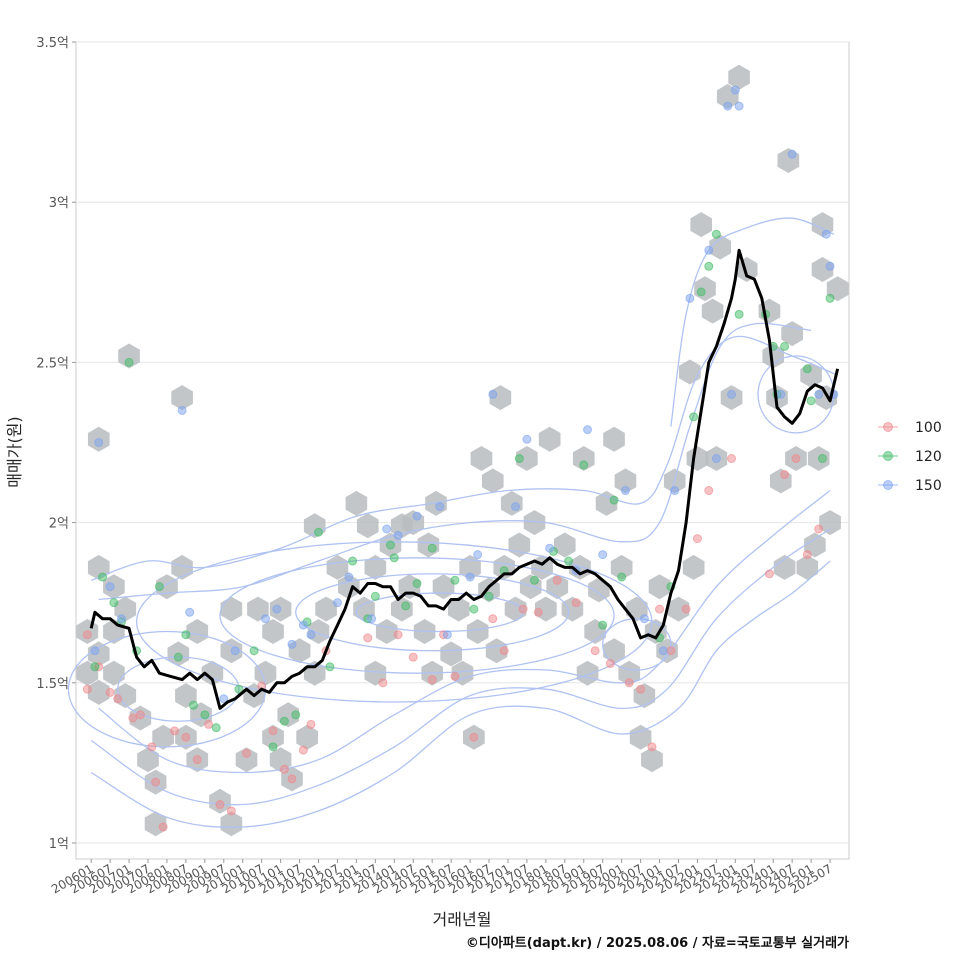 Image resolution: width=960 pixels, height=960 pixels. Describe the element at coordinates (52, 684) in the screenshot. I see `y-tick-label: 1.5억` at that location.